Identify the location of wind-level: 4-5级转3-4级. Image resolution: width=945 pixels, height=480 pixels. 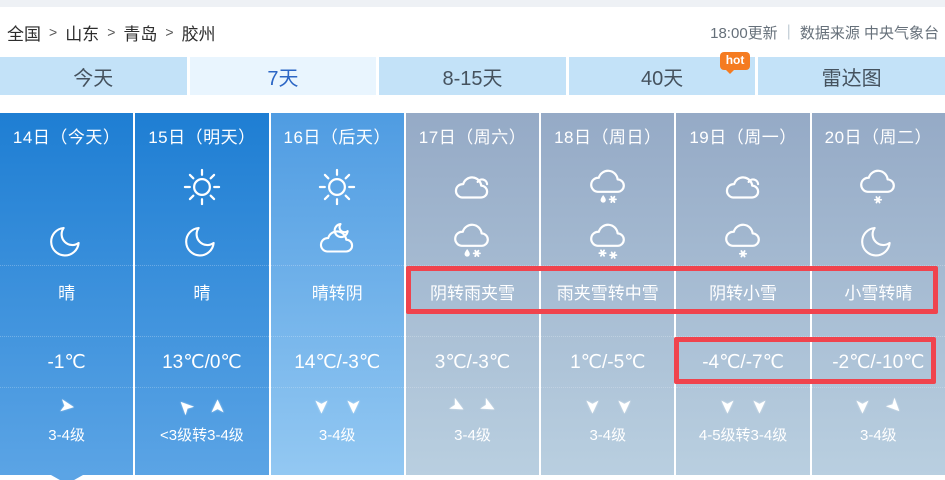
(743, 435).